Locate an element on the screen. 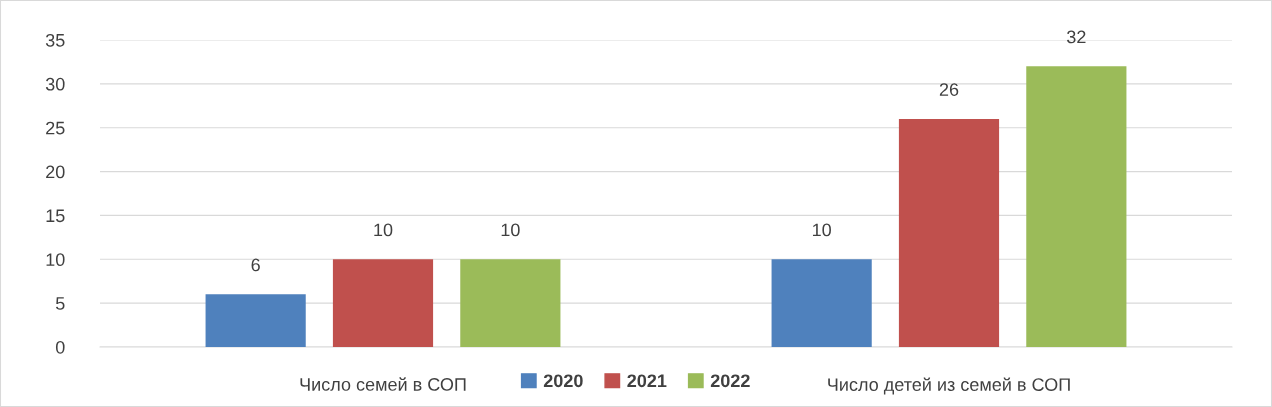 The height and width of the screenshot is (407, 1272). y-tick-label: 5 is located at coordinates (60, 303).